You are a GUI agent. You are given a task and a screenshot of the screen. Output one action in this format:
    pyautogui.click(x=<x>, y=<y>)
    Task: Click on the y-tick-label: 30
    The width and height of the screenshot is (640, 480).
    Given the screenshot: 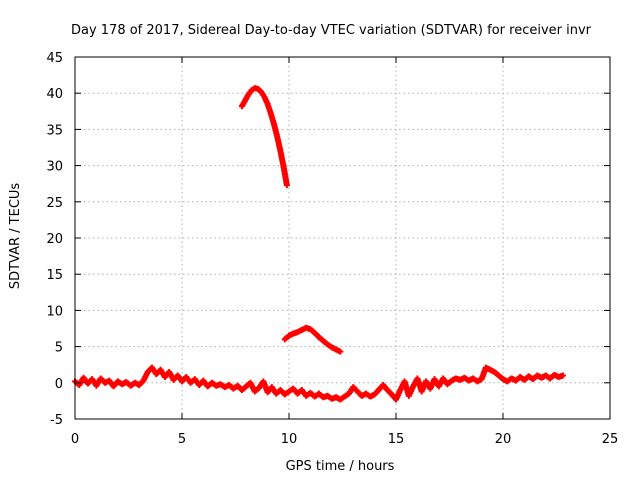 What is the action you would take?
    pyautogui.click(x=54, y=167)
    